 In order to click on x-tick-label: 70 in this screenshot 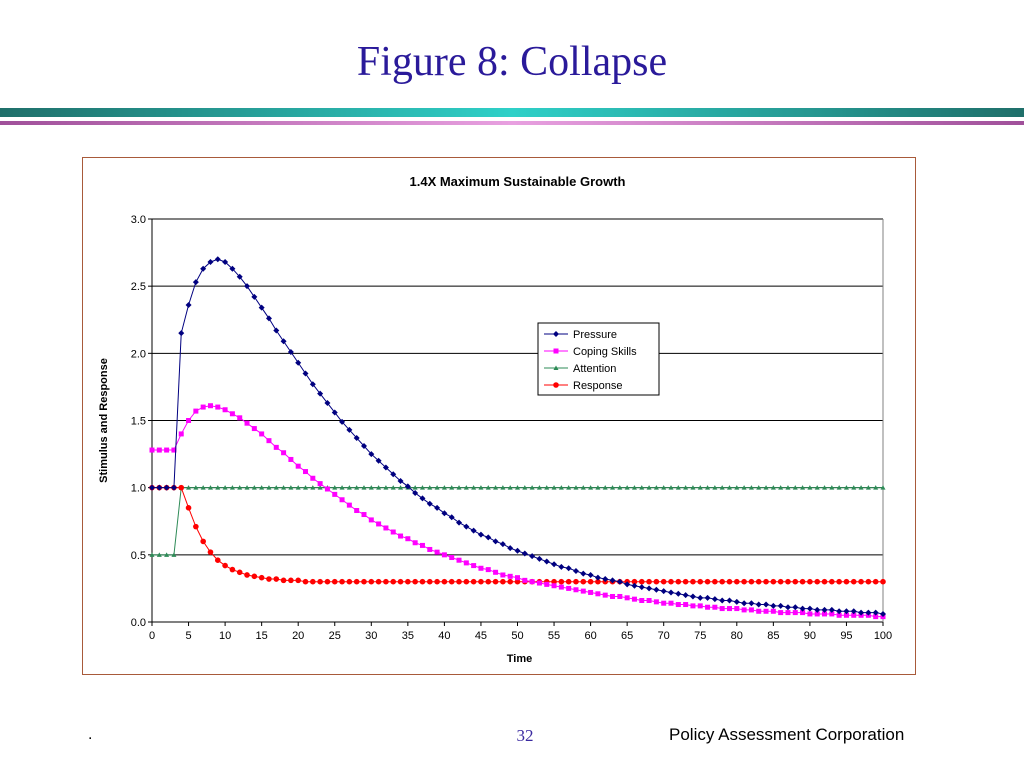, I will do `click(664, 636)`.